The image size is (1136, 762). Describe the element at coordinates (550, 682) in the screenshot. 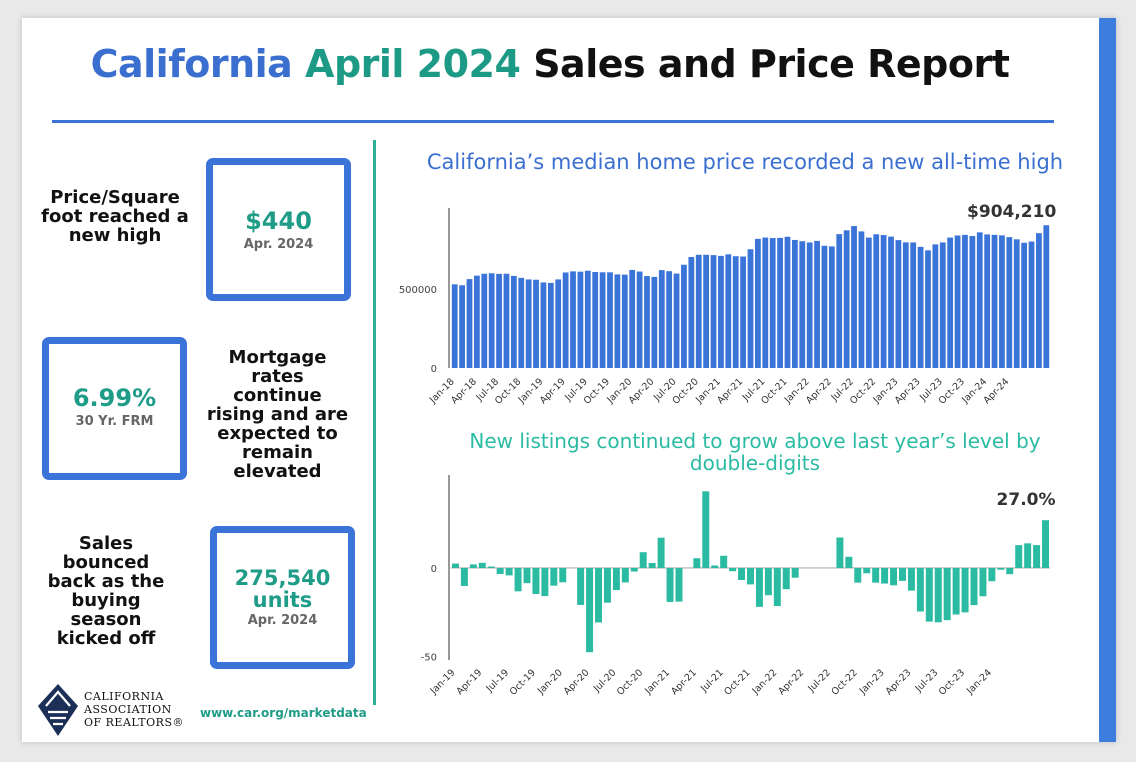

I see `x-tick-label: Jan-20` at that location.